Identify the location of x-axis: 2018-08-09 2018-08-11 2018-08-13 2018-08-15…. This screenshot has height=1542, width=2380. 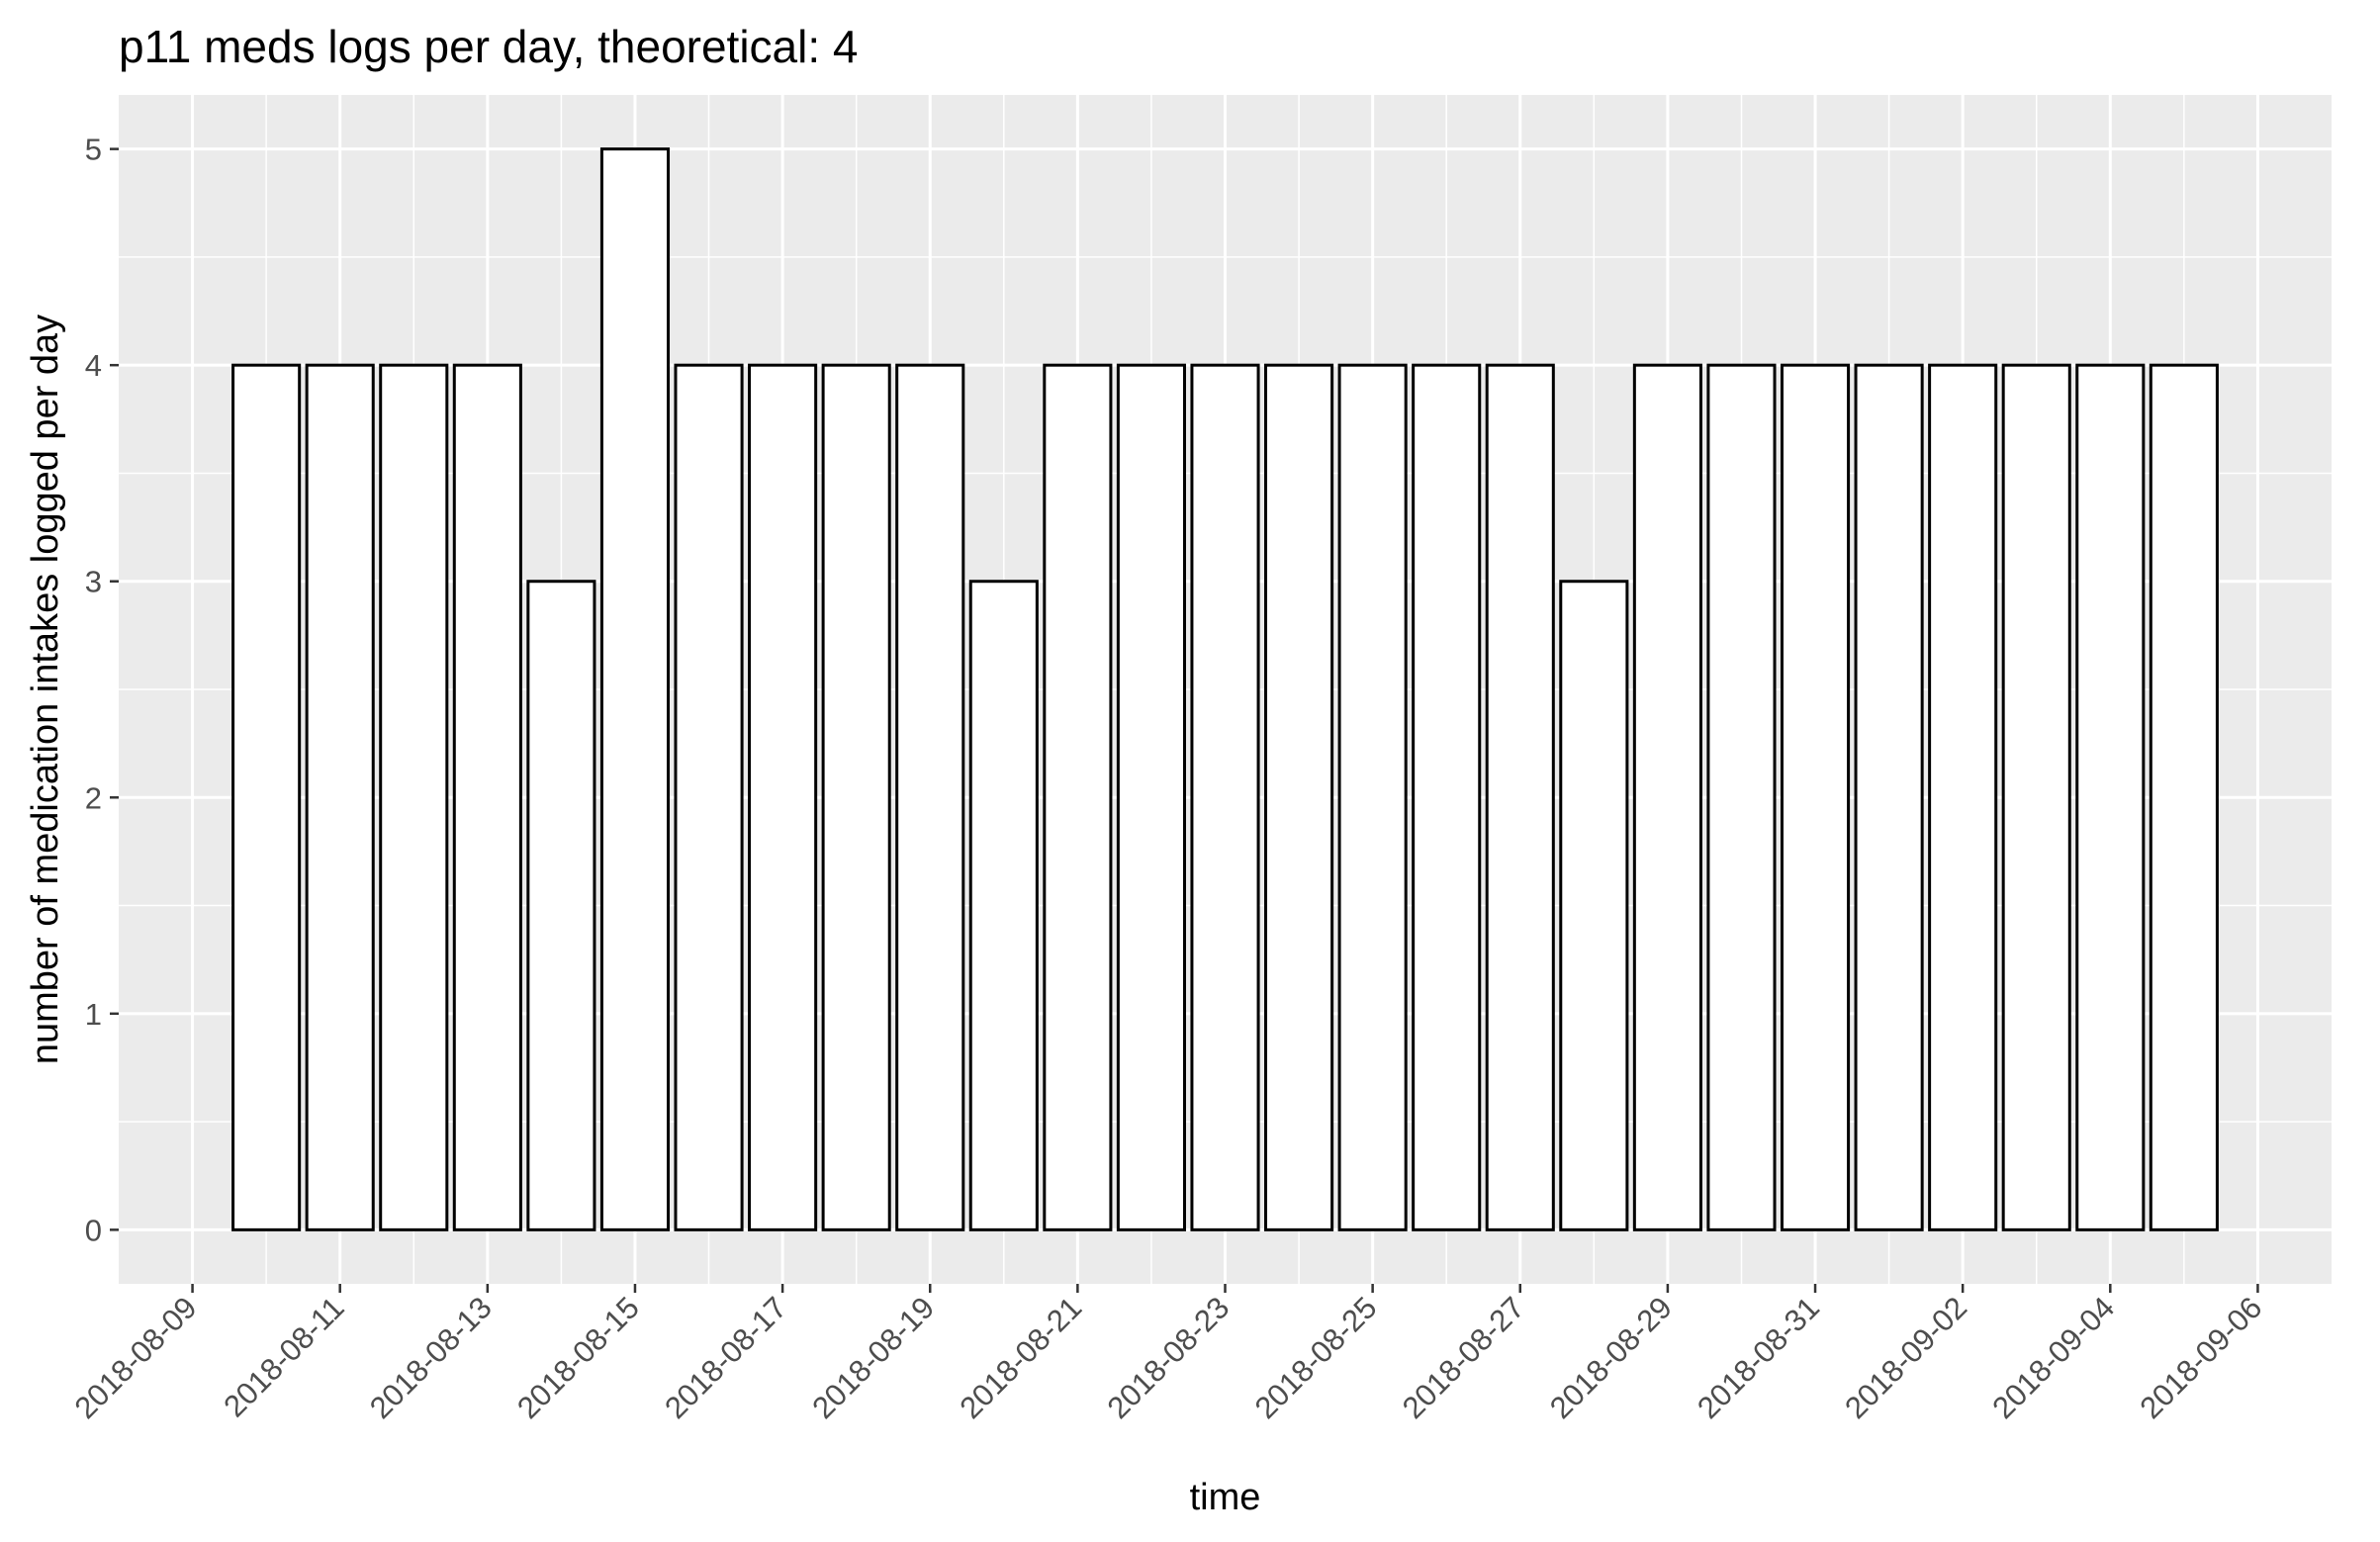
(1168, 1354).